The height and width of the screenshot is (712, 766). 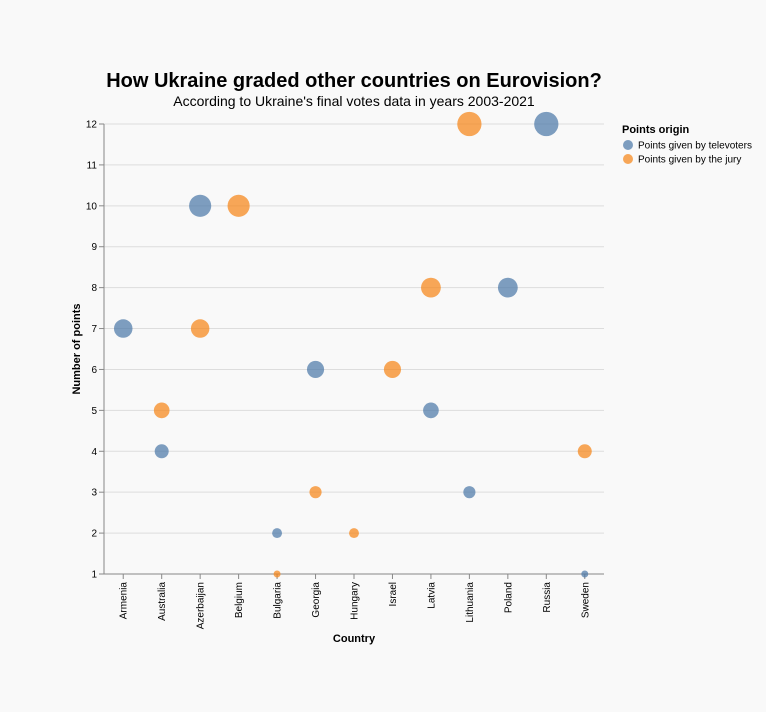 What do you see at coordinates (94, 575) in the screenshot?
I see `y-tick-label: 1` at bounding box center [94, 575].